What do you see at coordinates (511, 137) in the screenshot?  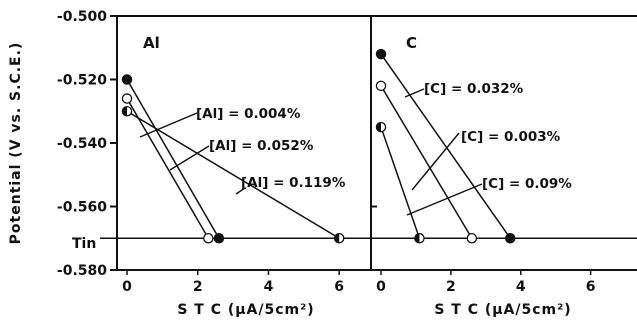 I see `series-label-c-0003: [C] = 0.003%` at bounding box center [511, 137].